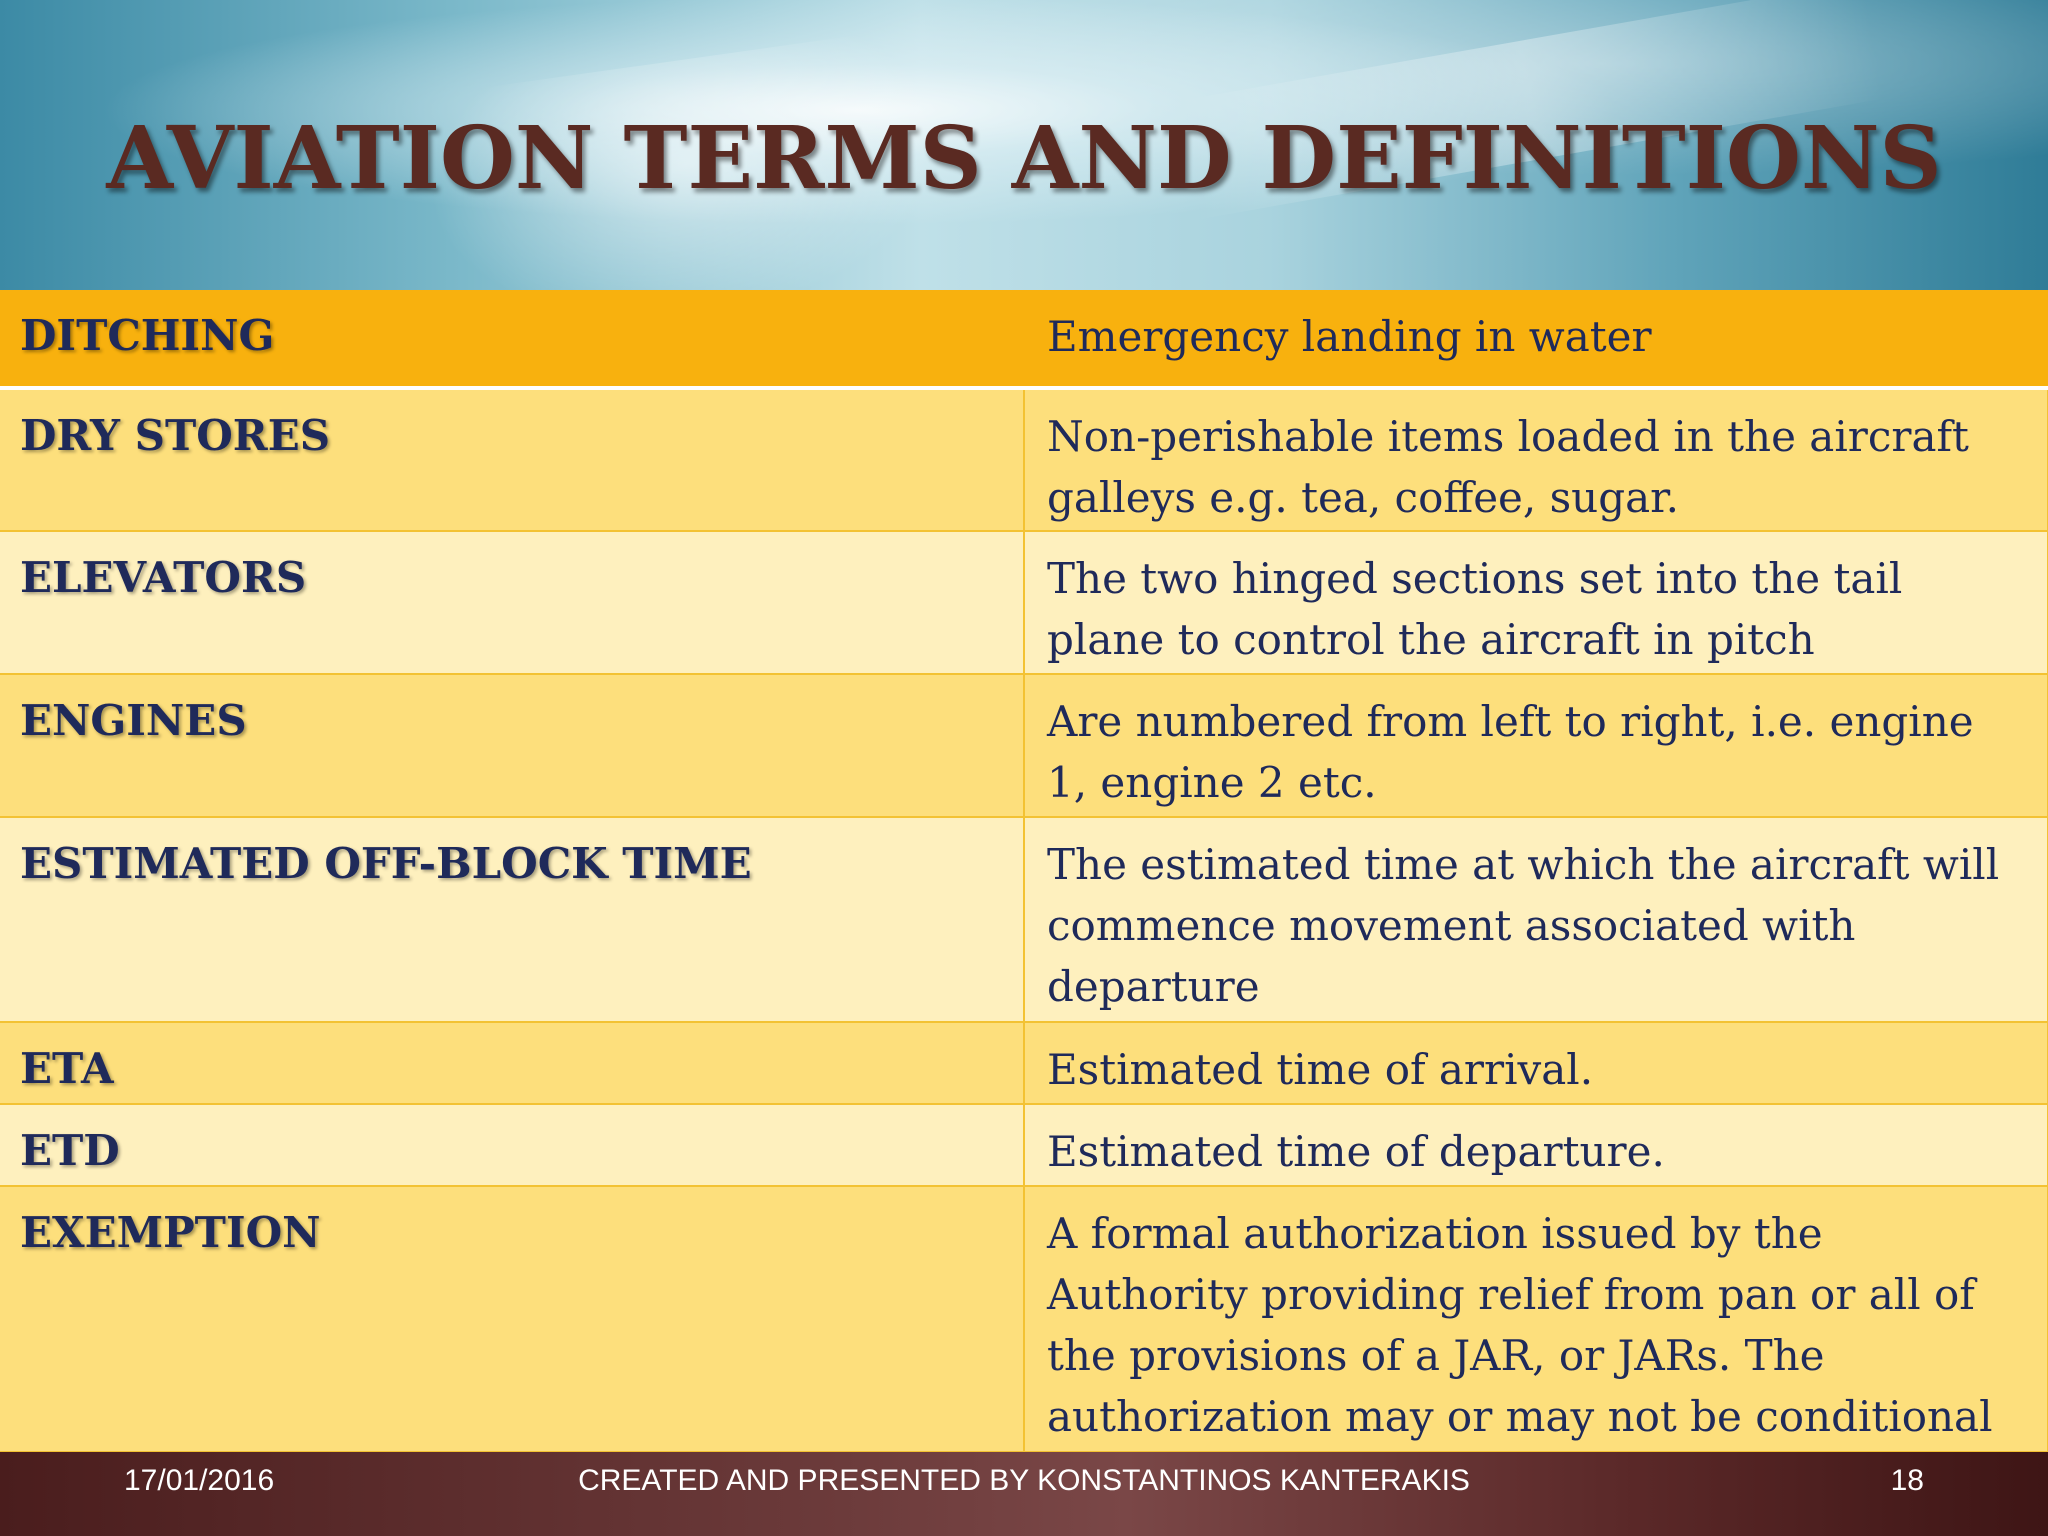 The image size is (2048, 1536). I want to click on term-cell: DITCHING, so click(512, 340).